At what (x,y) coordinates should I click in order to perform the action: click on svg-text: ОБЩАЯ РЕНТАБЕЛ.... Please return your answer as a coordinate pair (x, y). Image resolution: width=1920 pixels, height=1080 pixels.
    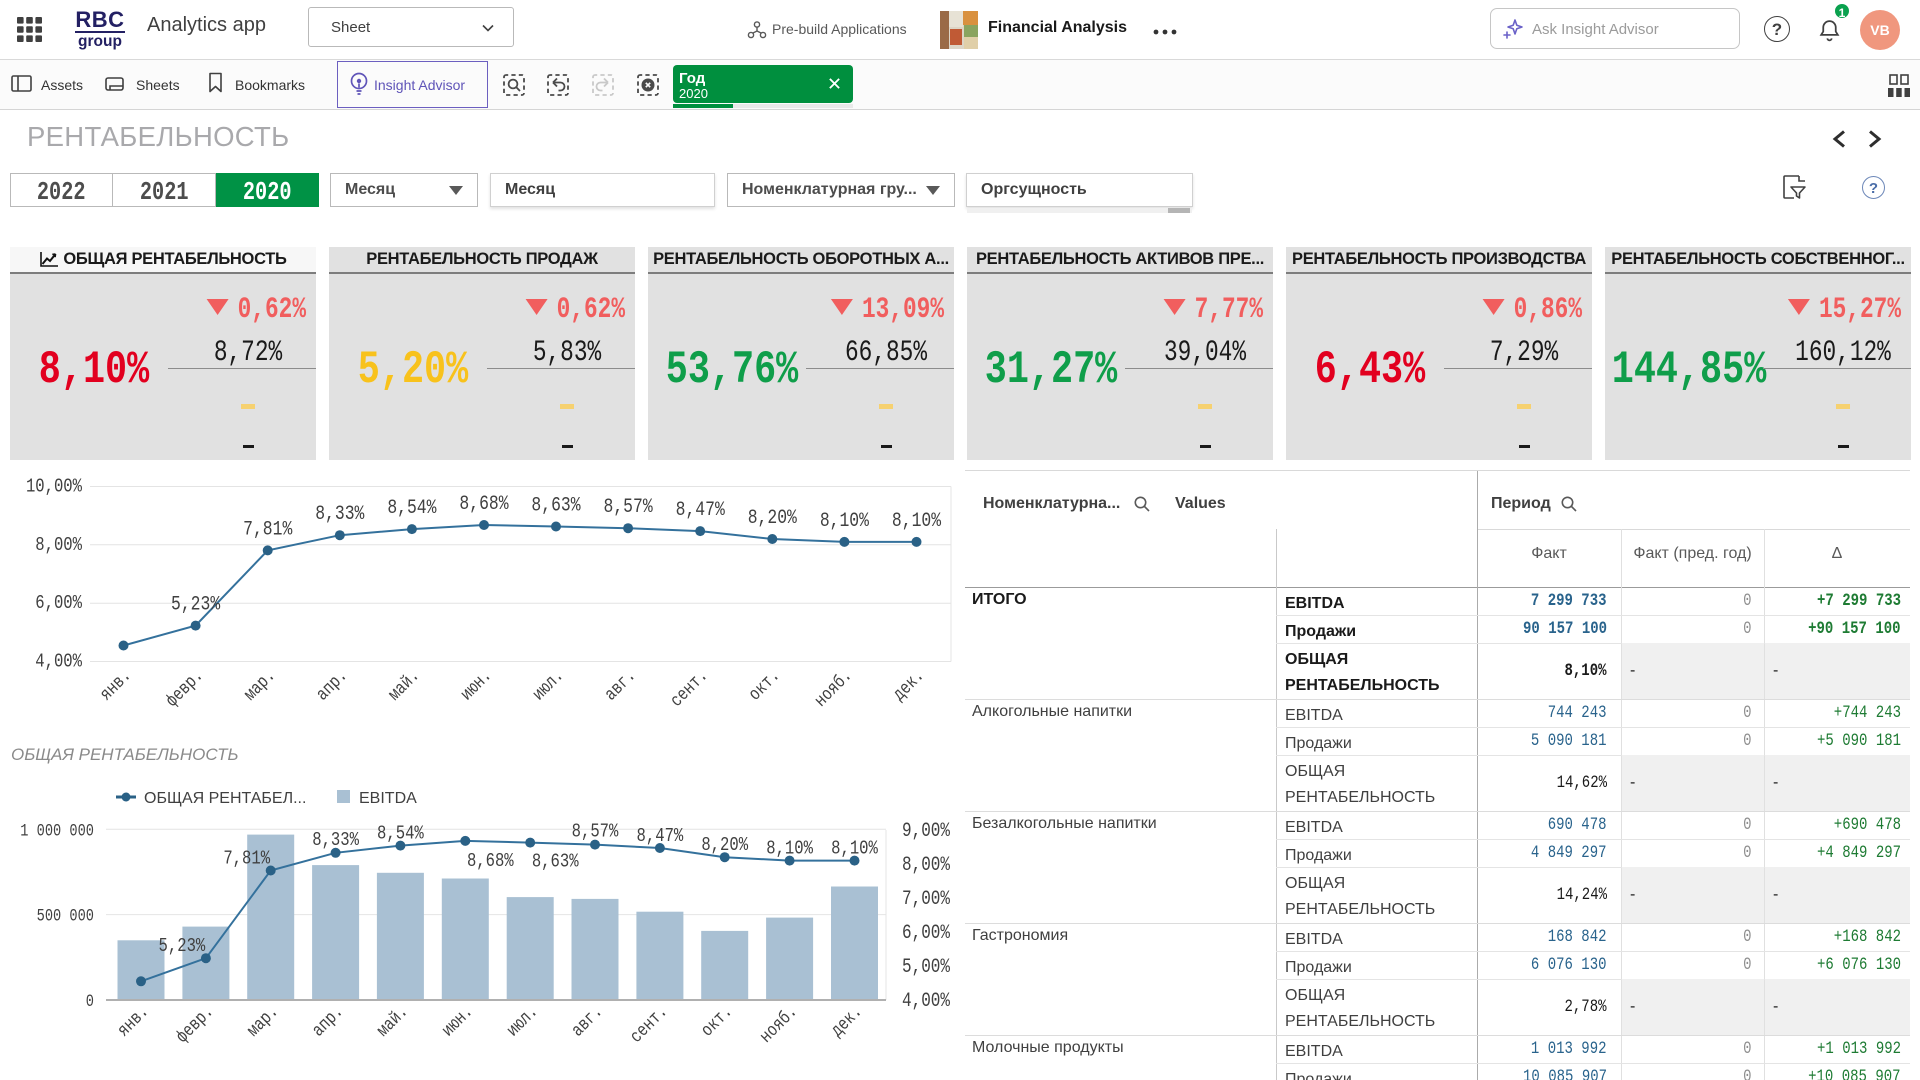
    Looking at the image, I should click on (225, 798).